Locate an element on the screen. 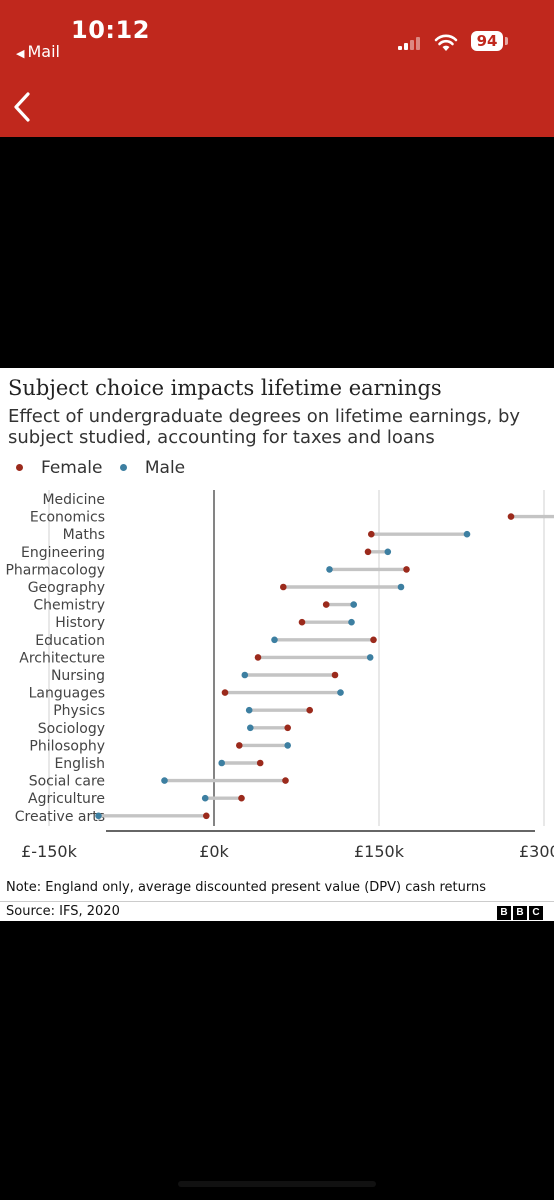 The width and height of the screenshot is (554, 1200). y-category-label: Agriculture is located at coordinates (66, 799).